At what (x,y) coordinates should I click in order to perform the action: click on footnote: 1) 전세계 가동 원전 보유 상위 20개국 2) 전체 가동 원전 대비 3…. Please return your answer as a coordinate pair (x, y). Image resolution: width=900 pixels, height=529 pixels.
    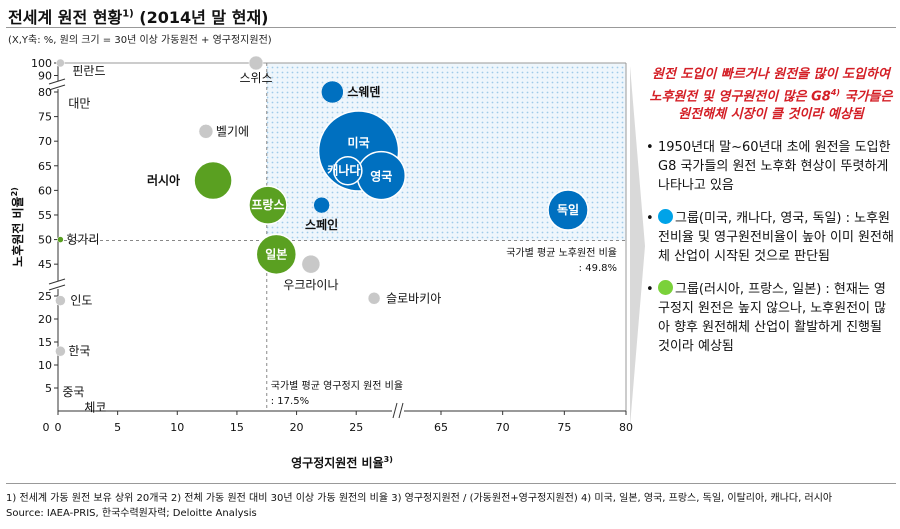
    Looking at the image, I should click on (419, 498).